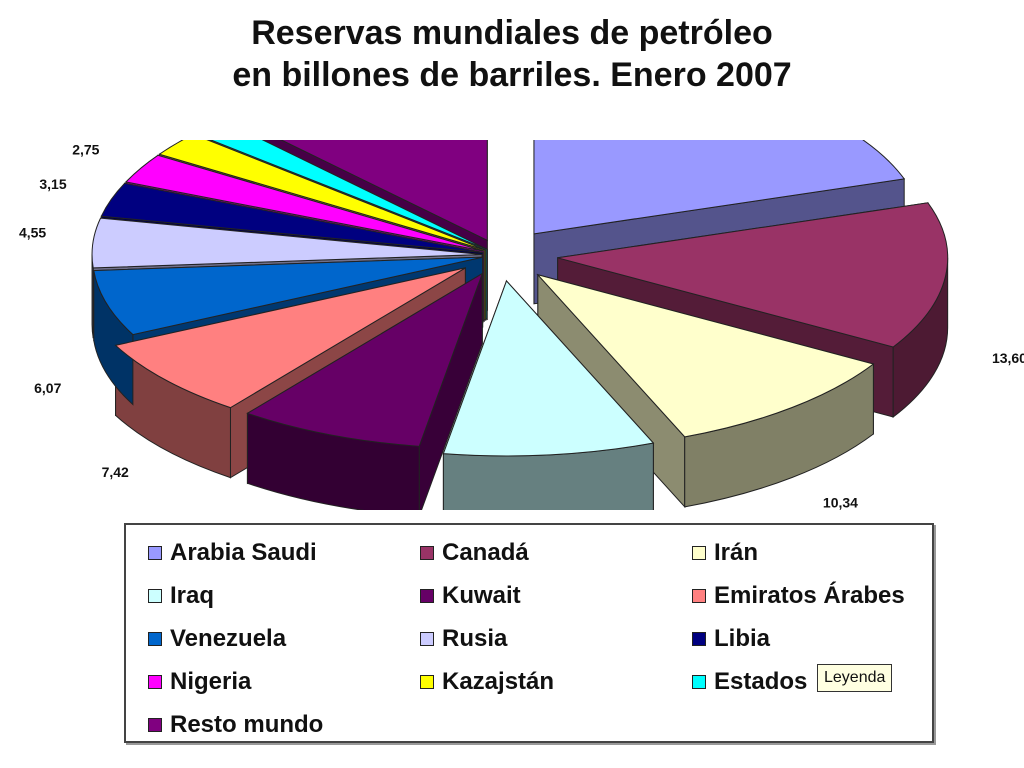 The image size is (1024, 768). I want to click on slice-venezuela, so click(288, 296).